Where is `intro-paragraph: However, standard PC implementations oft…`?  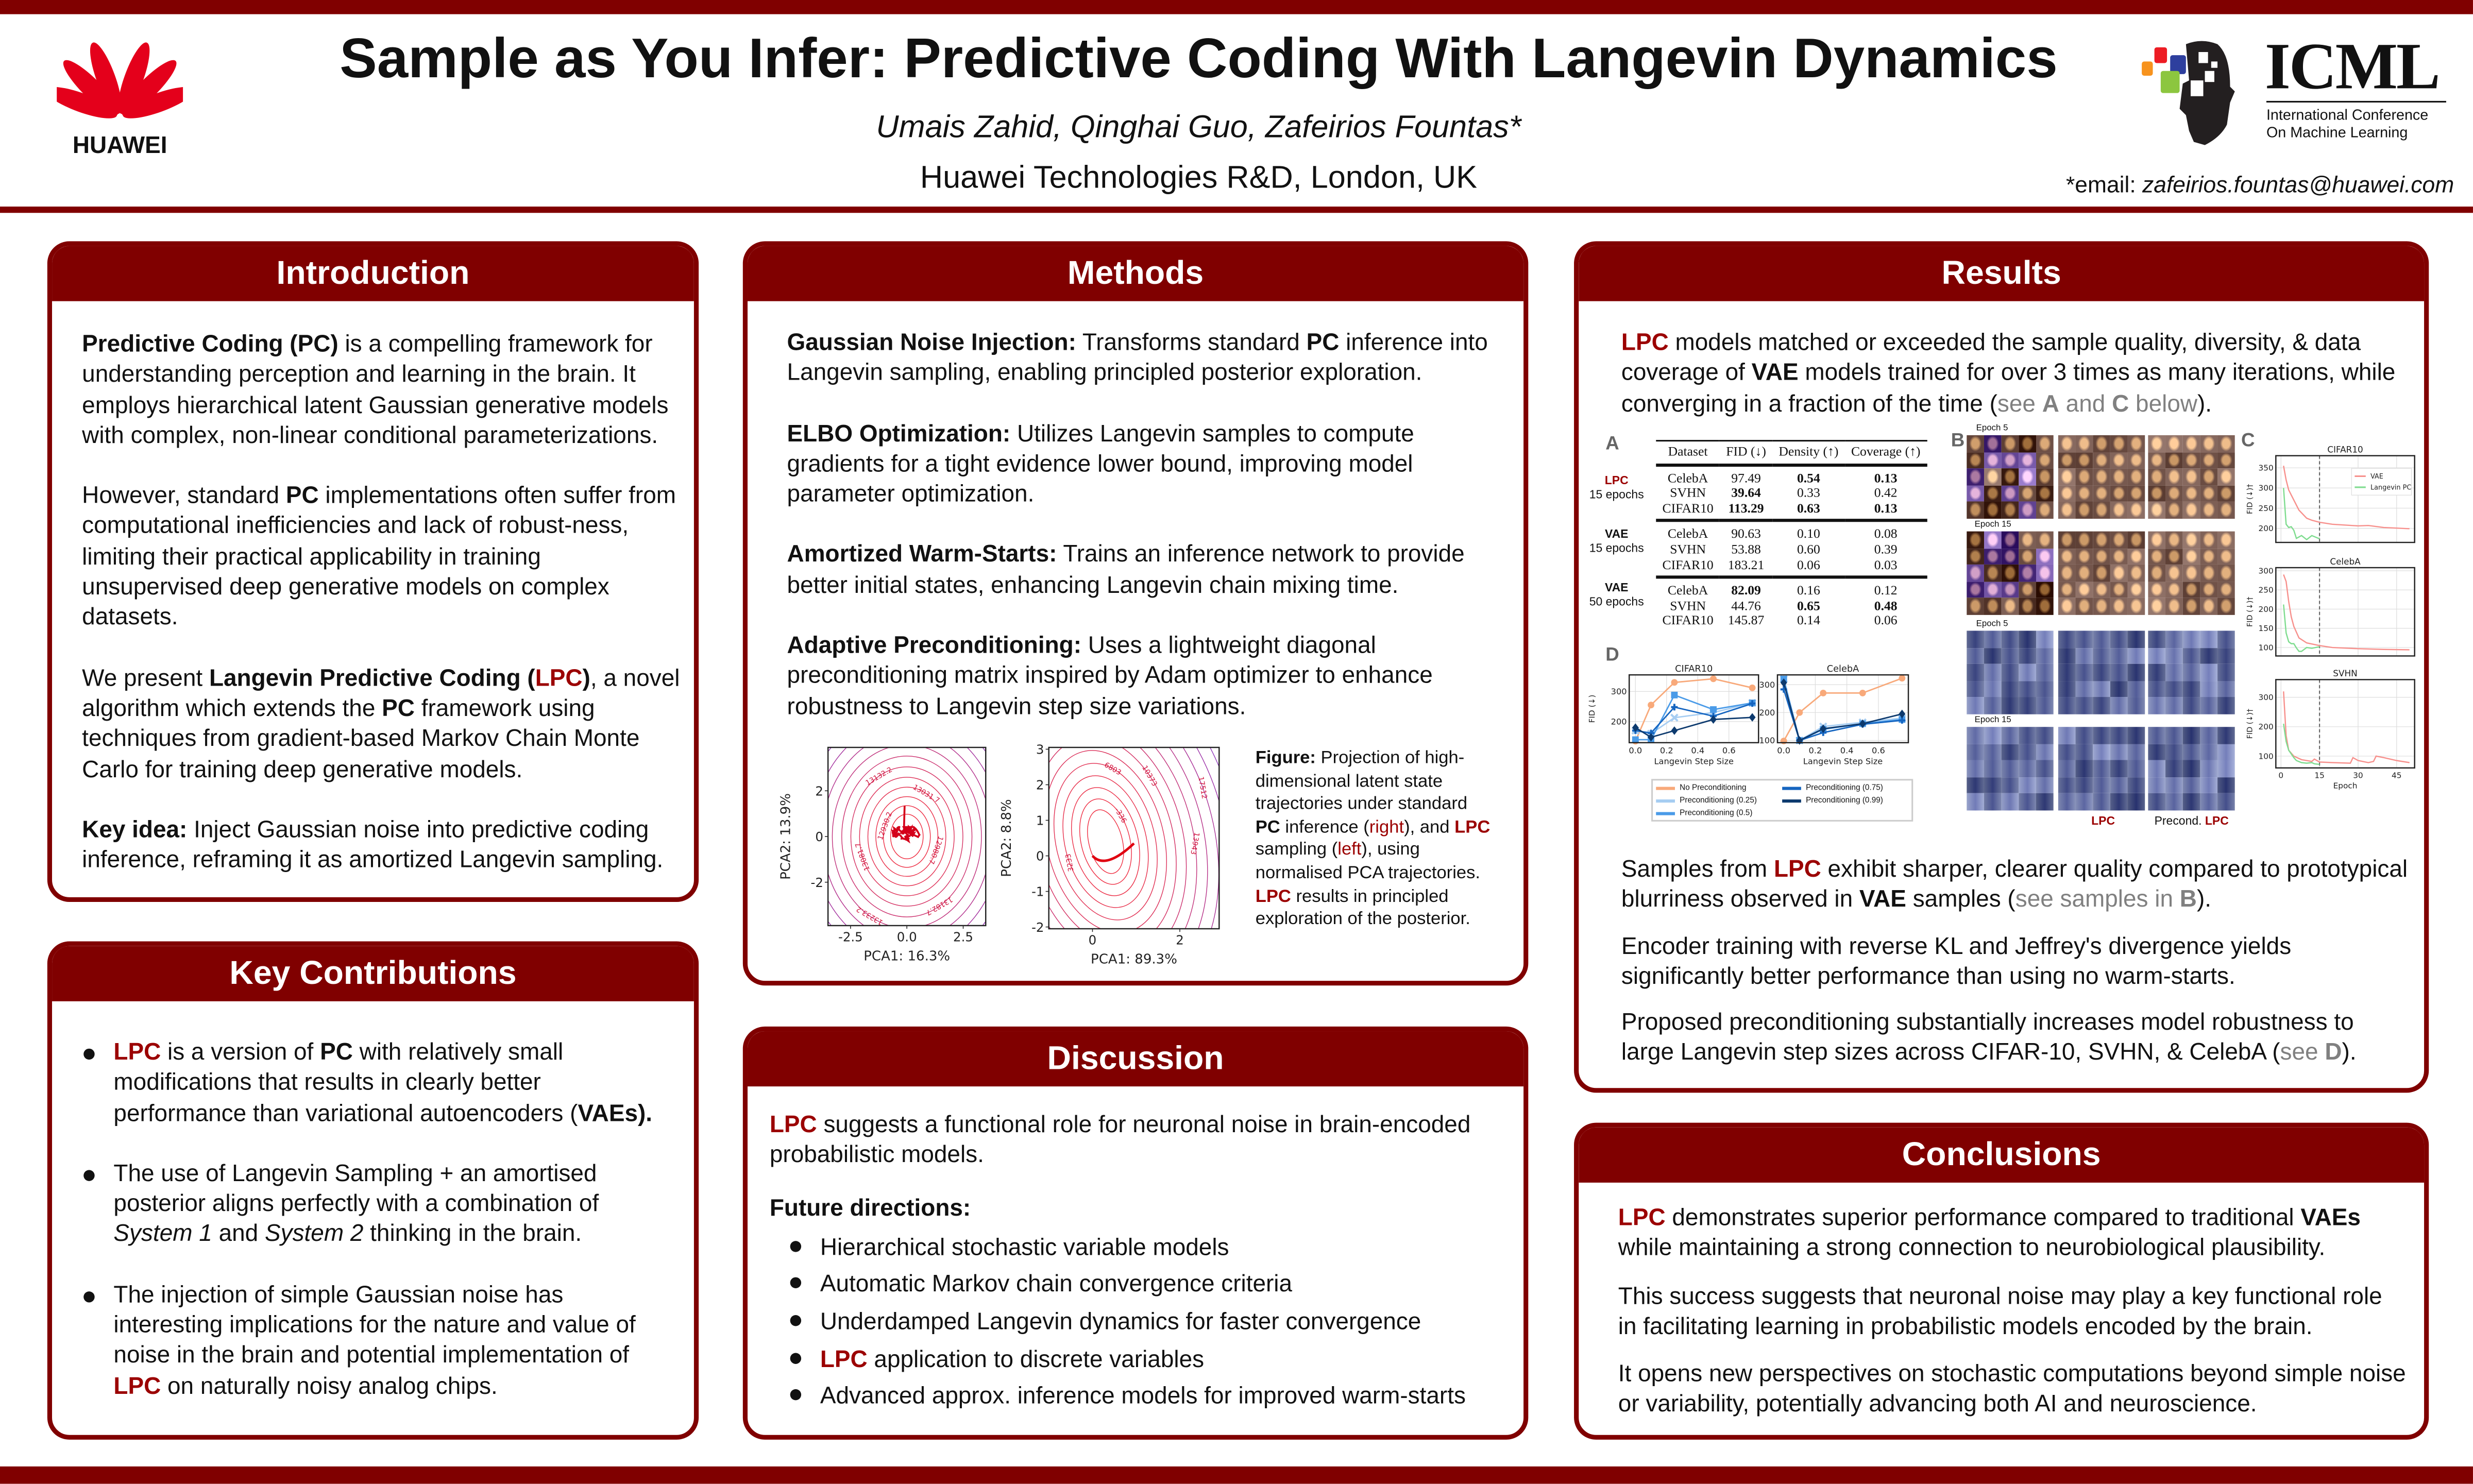
intro-paragraph: However, standard PC implementations oft… is located at coordinates (382, 557).